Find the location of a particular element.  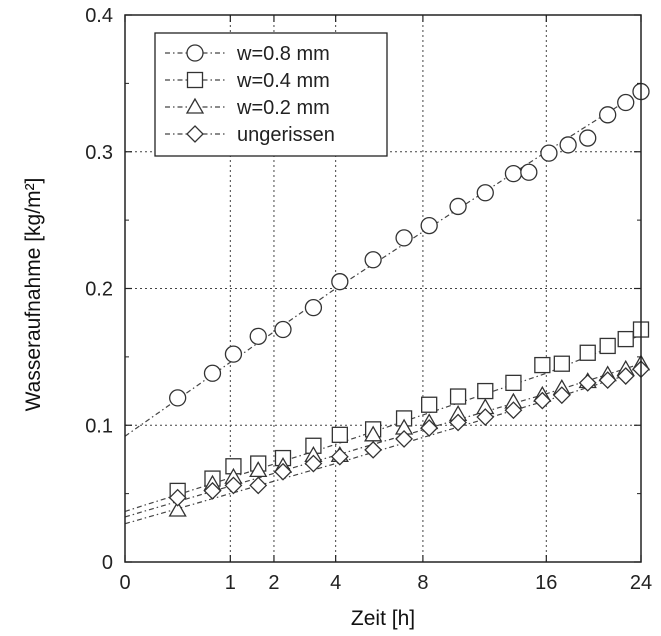

x-tick-label: 8 is located at coordinates (422, 583).